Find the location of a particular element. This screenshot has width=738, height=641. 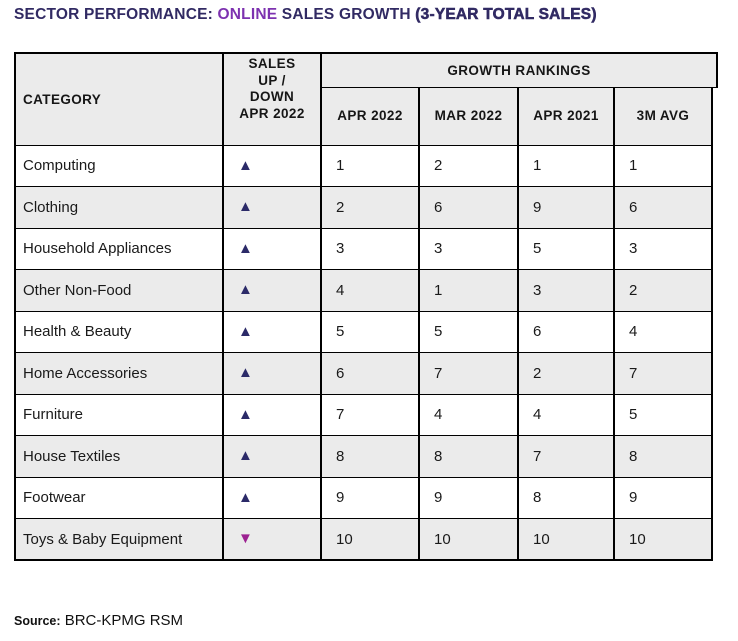

rank-apr-2021: 10 is located at coordinates (566, 539).